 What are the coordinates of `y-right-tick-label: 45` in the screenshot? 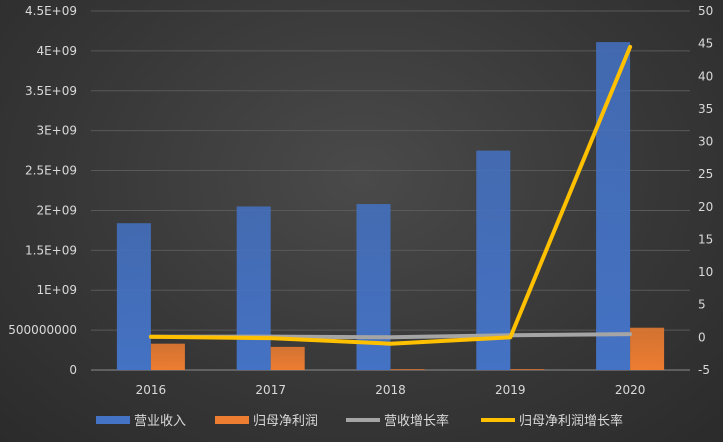 It's located at (705, 44).